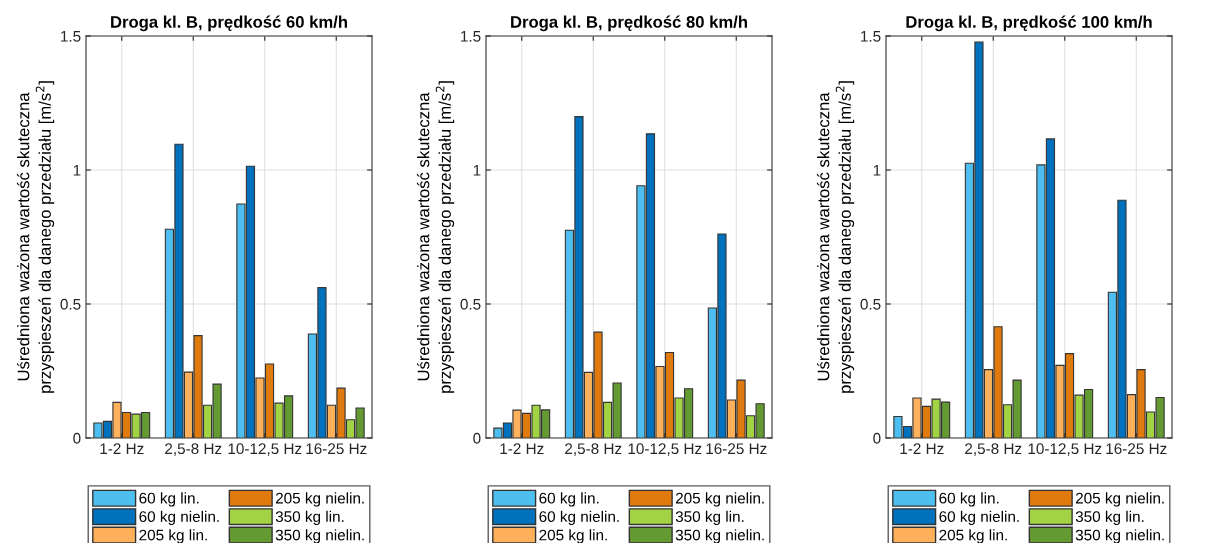  Describe the element at coordinates (229, 23) in the screenshot. I see `chart-title: Droga kl. B, prędkość 60 km/h` at that location.